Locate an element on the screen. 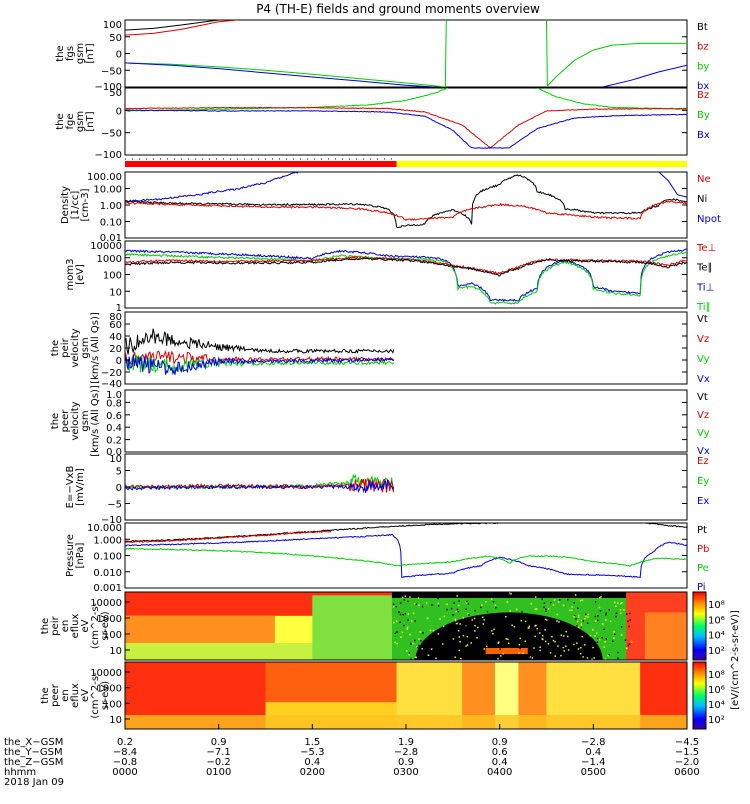 This screenshot has width=750, height=804. y-tick-label: 0.0 is located at coordinates (114, 452).